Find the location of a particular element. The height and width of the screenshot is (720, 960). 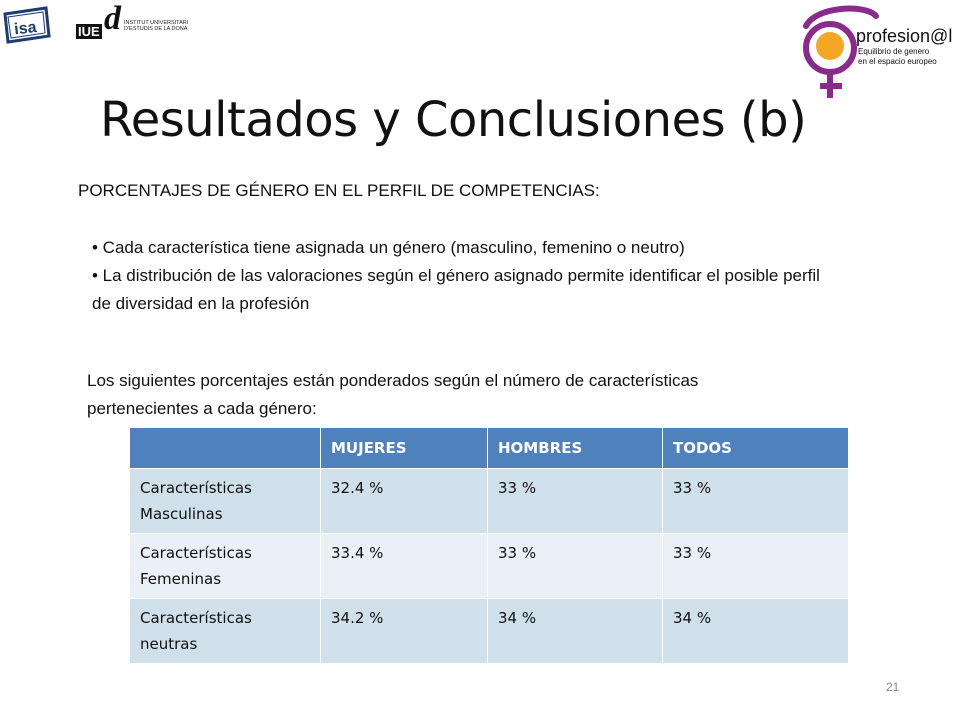

table-header-cell: TODOS is located at coordinates (755, 448).